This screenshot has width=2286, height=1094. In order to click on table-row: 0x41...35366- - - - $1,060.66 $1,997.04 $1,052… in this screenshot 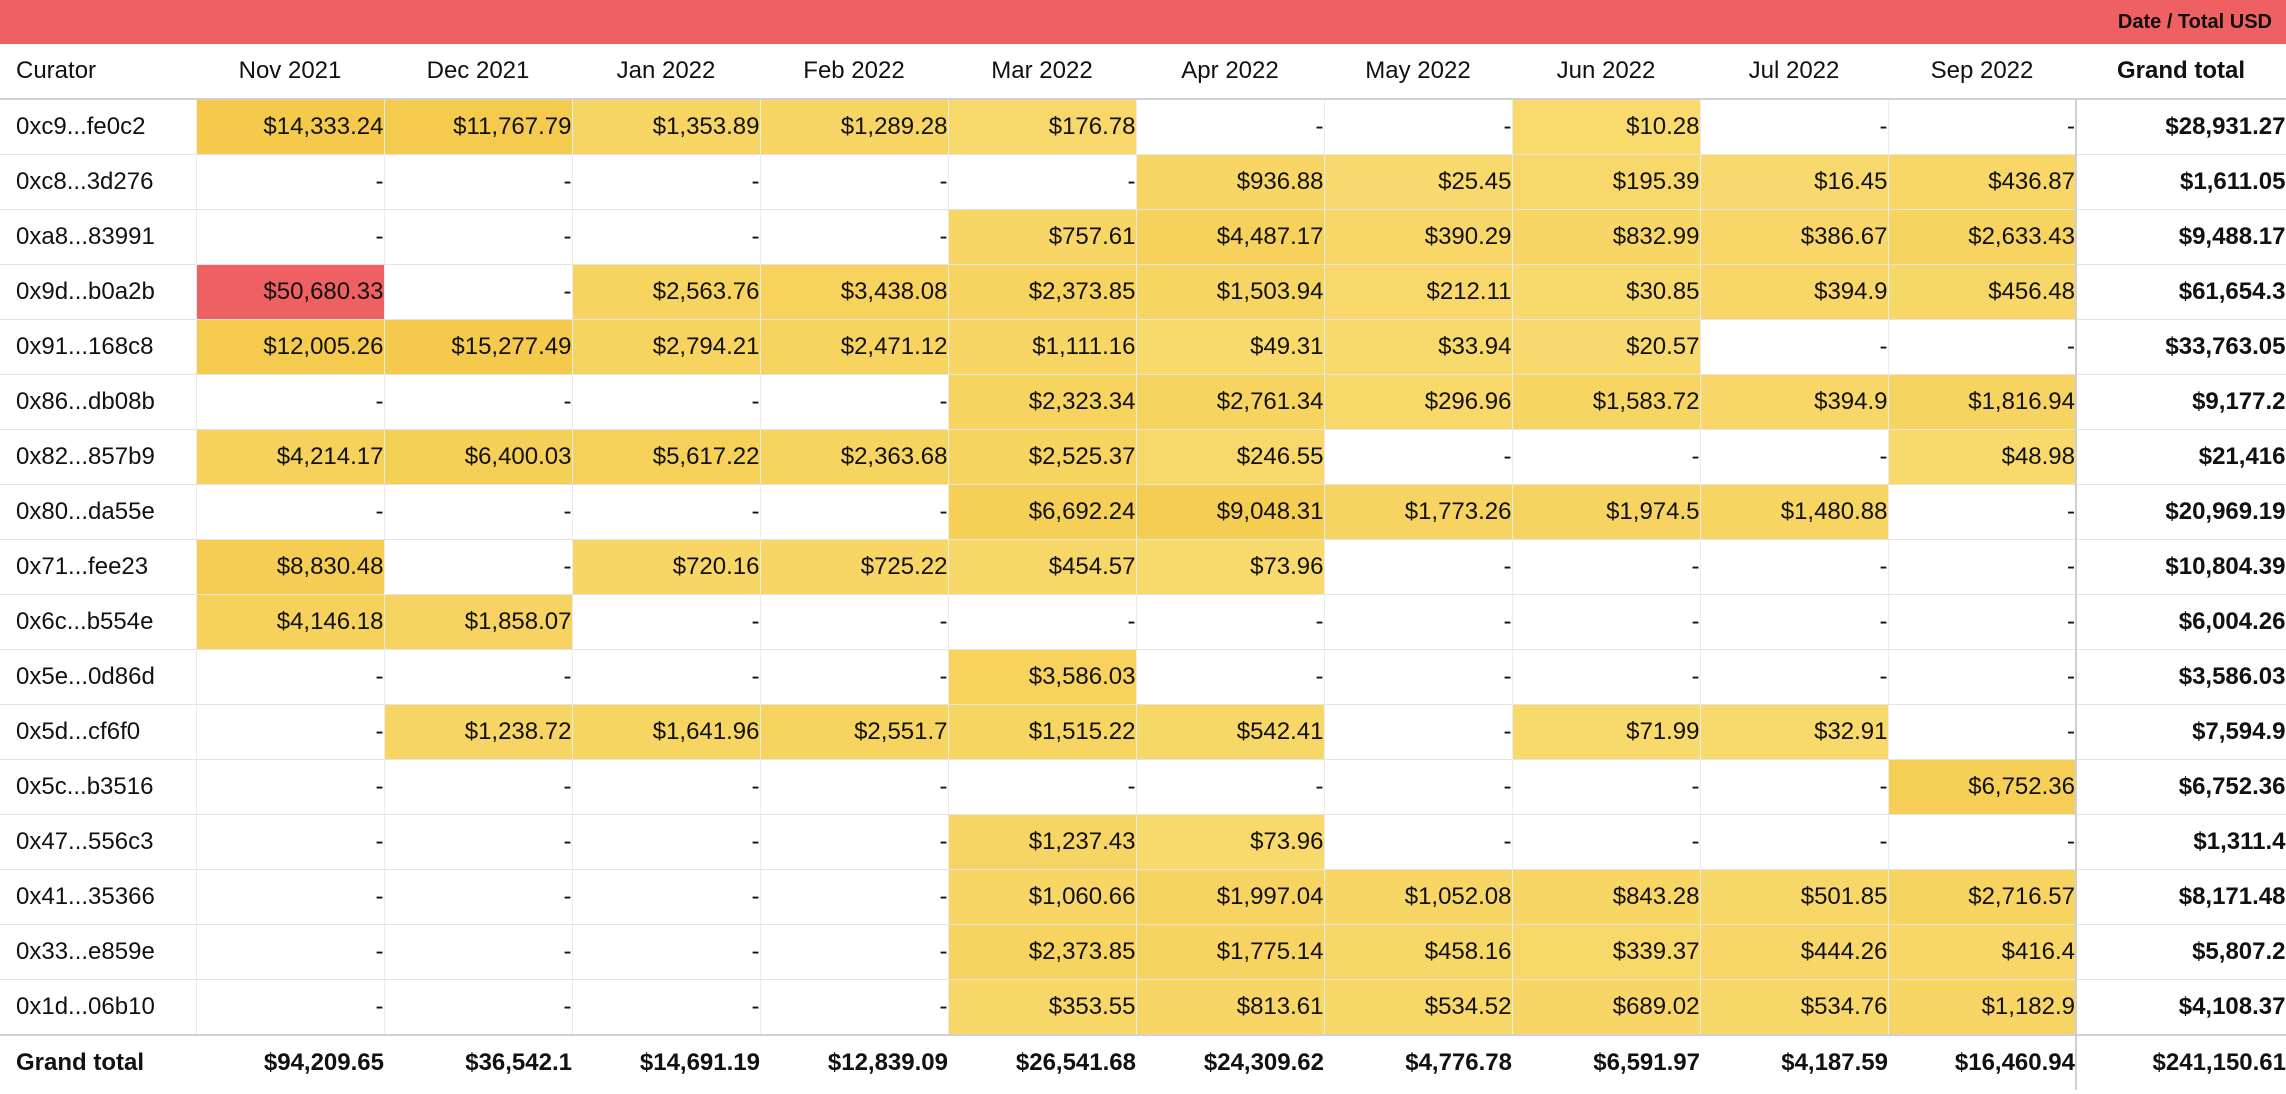, I will do `click(1143, 897)`.